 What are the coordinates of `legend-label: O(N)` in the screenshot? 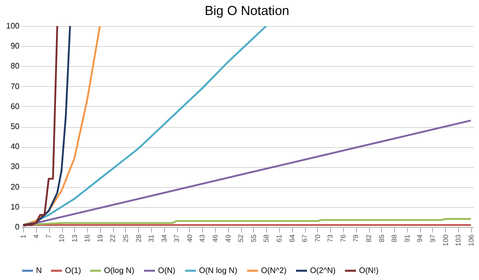 It's located at (167, 270).